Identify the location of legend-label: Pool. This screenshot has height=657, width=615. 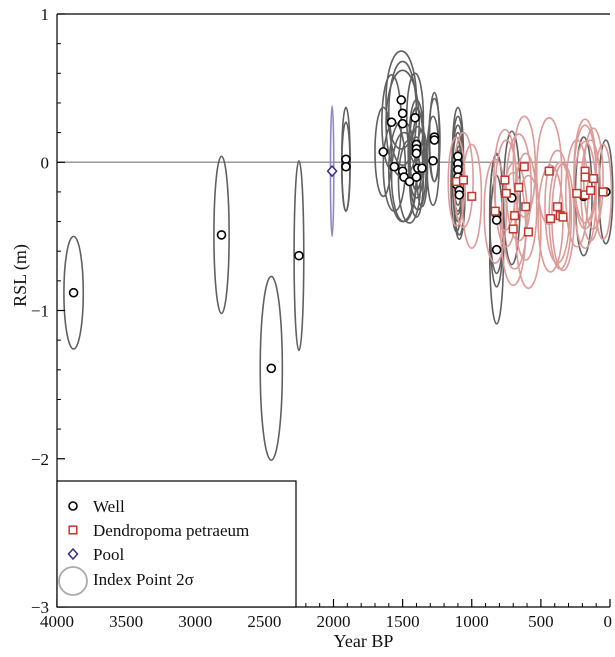
(108, 554).